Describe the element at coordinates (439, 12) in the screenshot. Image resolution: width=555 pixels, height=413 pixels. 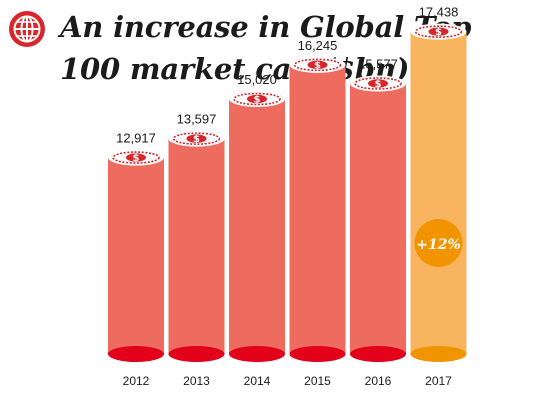
I see `value-label: 17,438` at that location.